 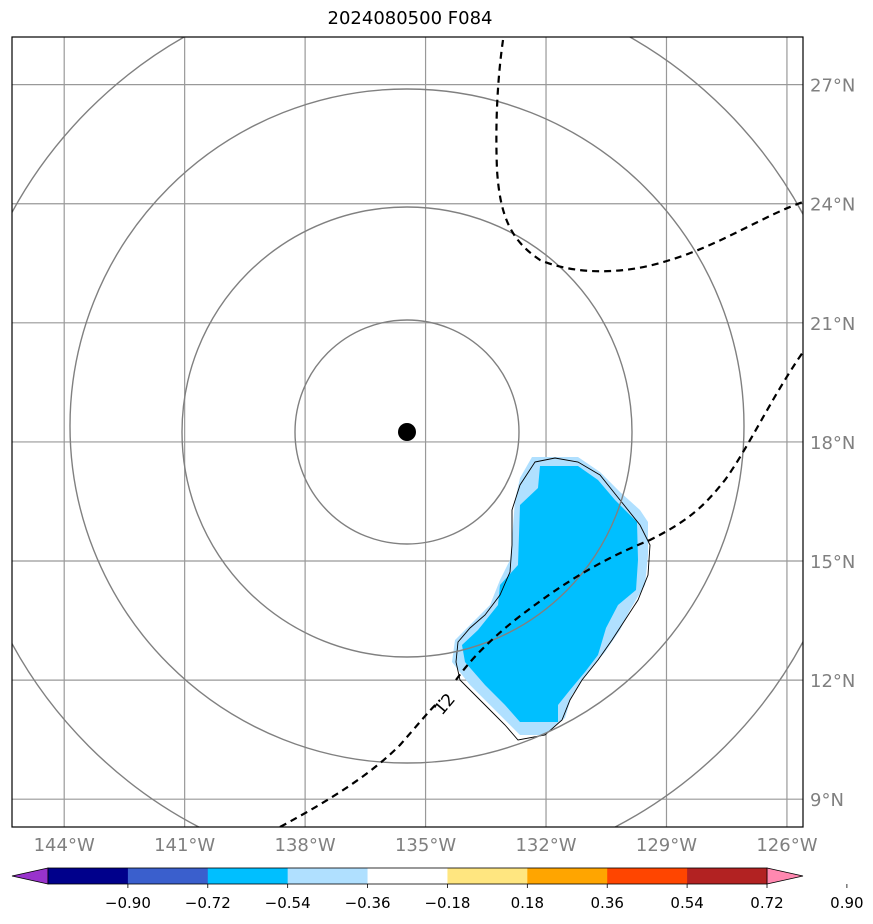 I want to click on lon-tick-label: 129°W, so click(x=666, y=845).